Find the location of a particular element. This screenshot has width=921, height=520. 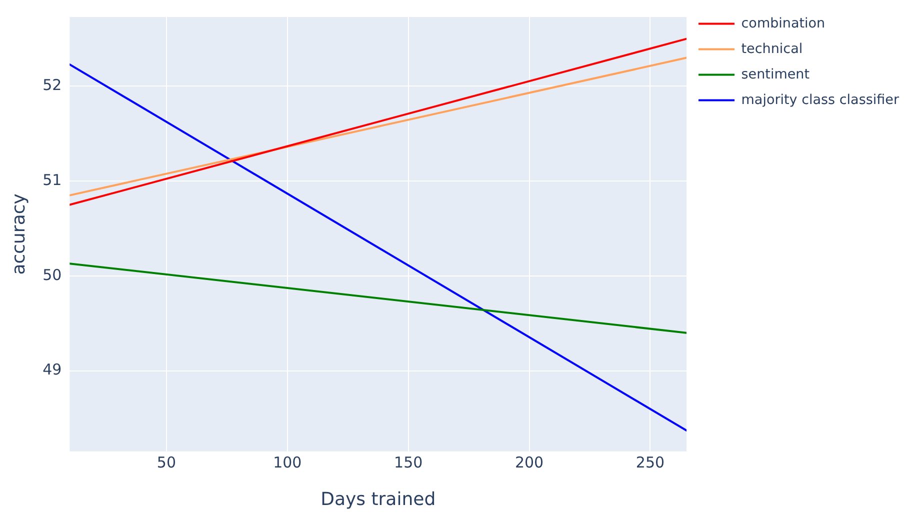

legend-label: technical is located at coordinates (772, 48).